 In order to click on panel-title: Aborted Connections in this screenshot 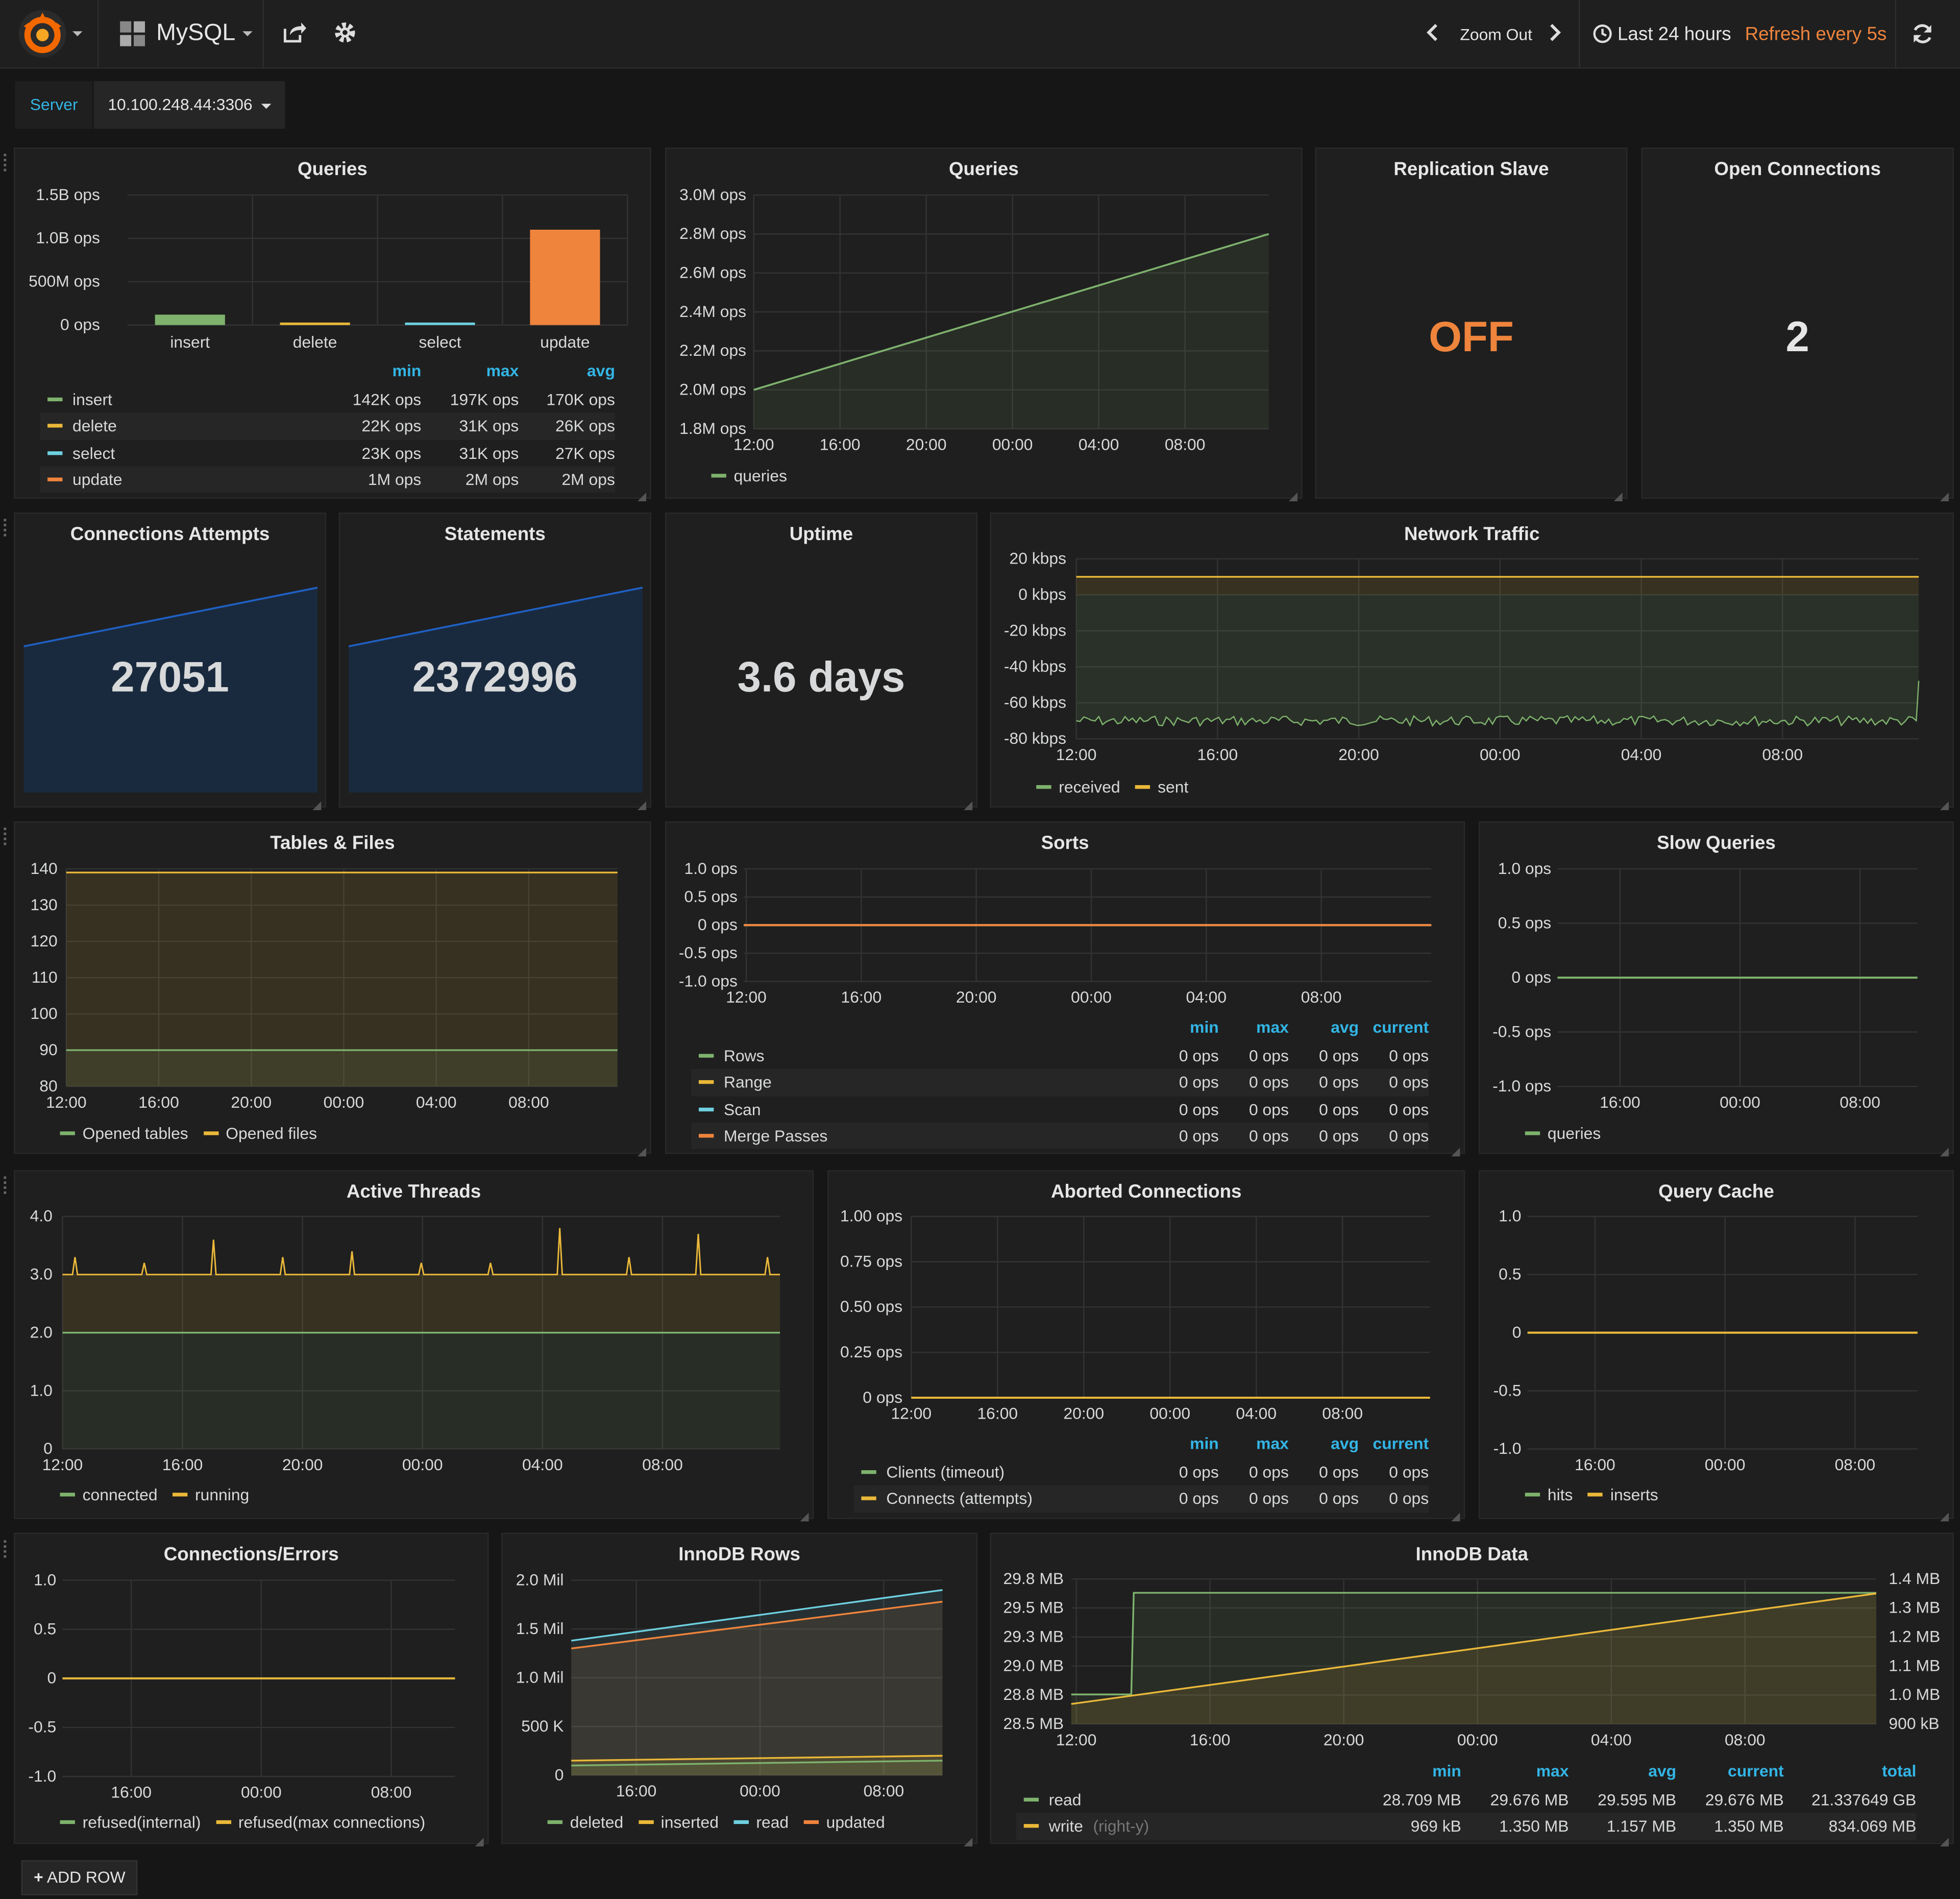, I will do `click(1146, 1192)`.